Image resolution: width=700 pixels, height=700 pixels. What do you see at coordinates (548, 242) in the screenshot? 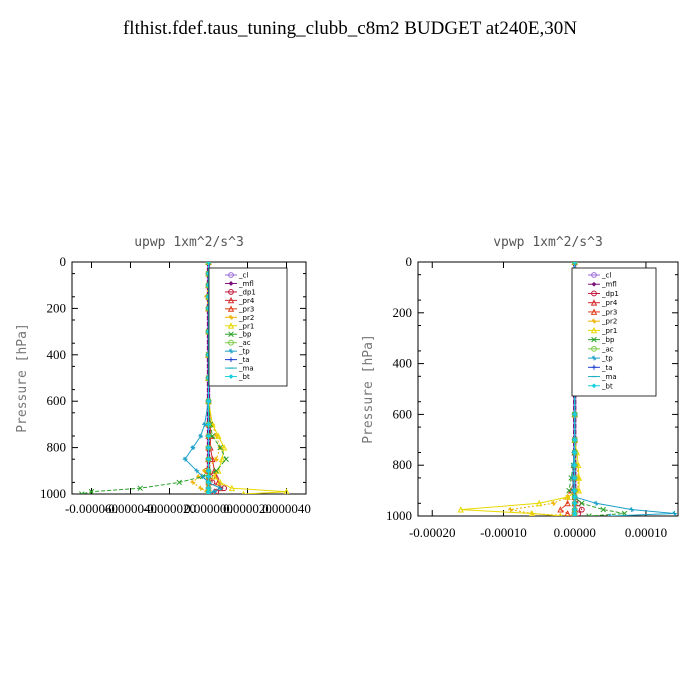
I see `chart-title: vpwp 1xm^2/s^3` at bounding box center [548, 242].